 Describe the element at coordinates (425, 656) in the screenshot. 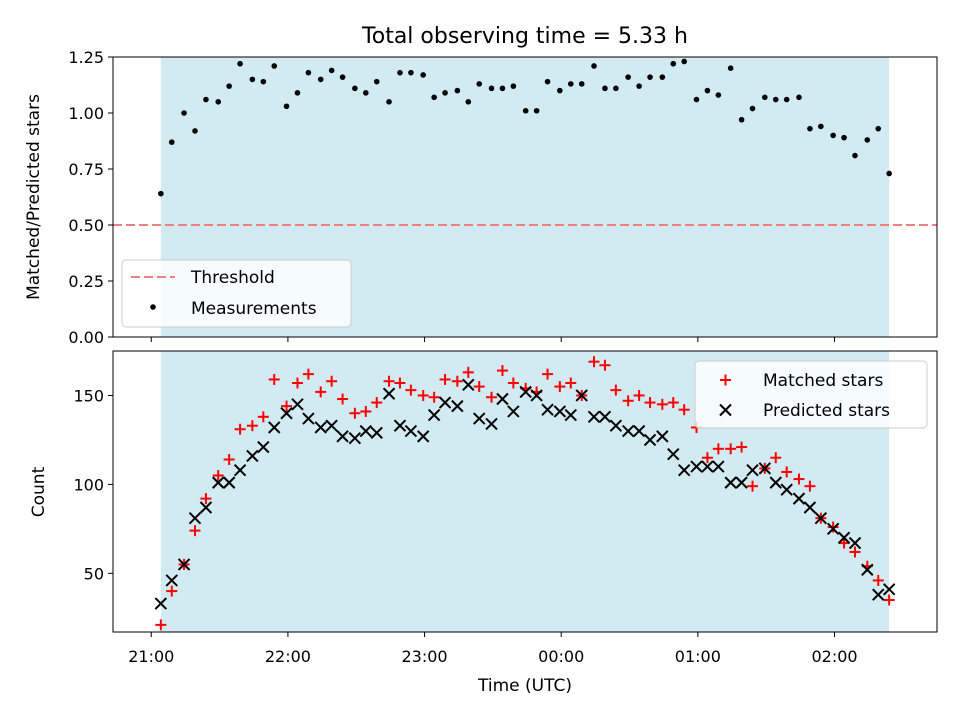

I see `x-tick-label: 23:00` at that location.